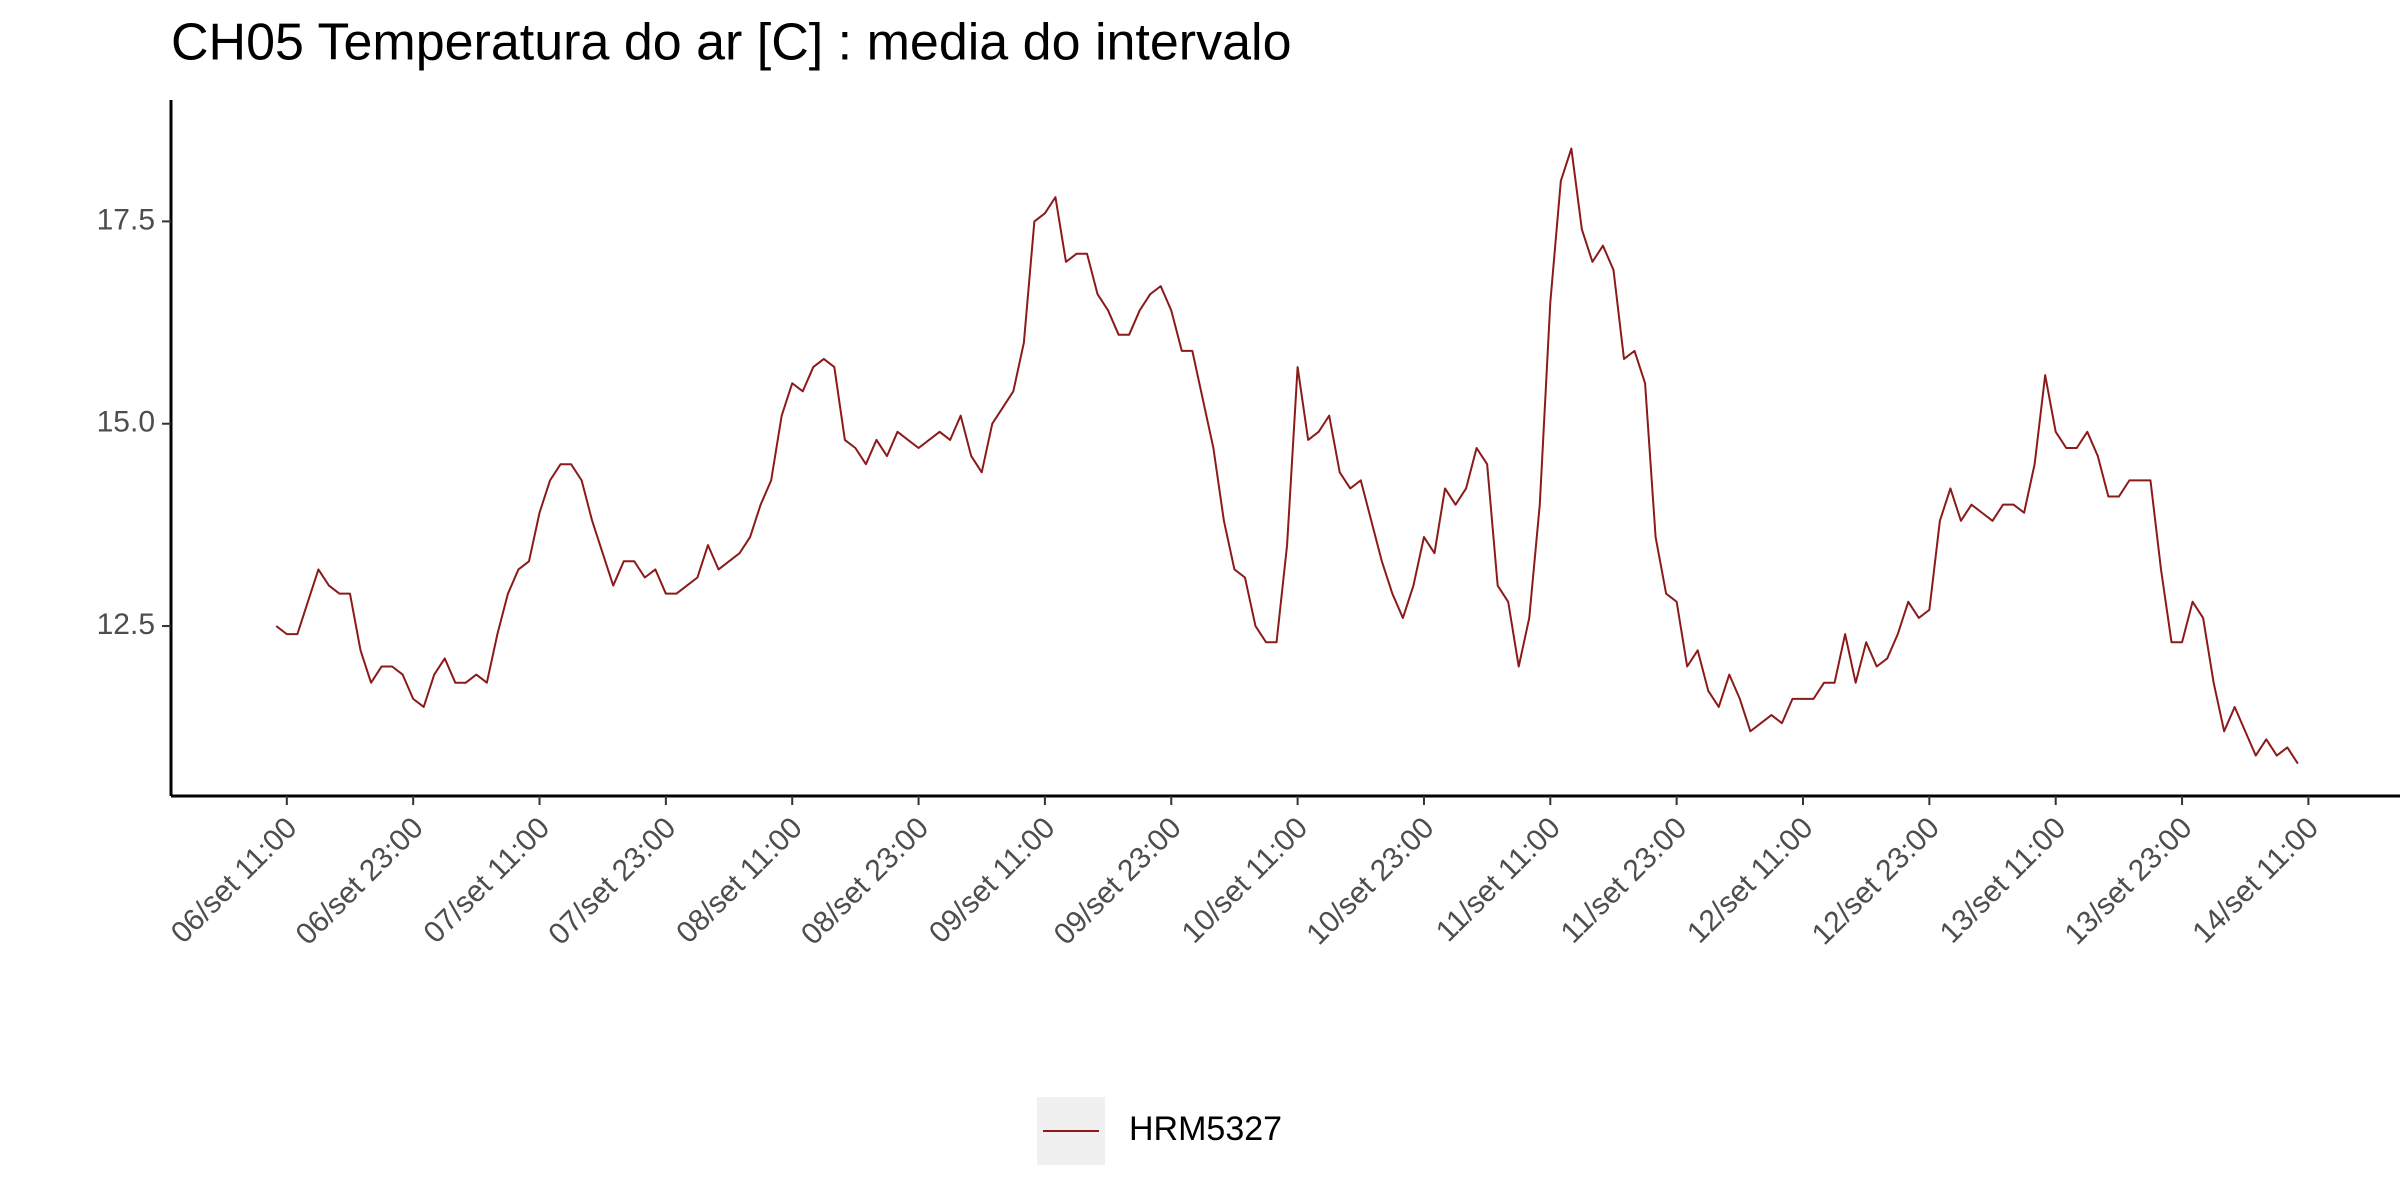 The width and height of the screenshot is (2400, 1200). I want to click on x-tick-label: 09/set 23:00, so click(1118, 881).